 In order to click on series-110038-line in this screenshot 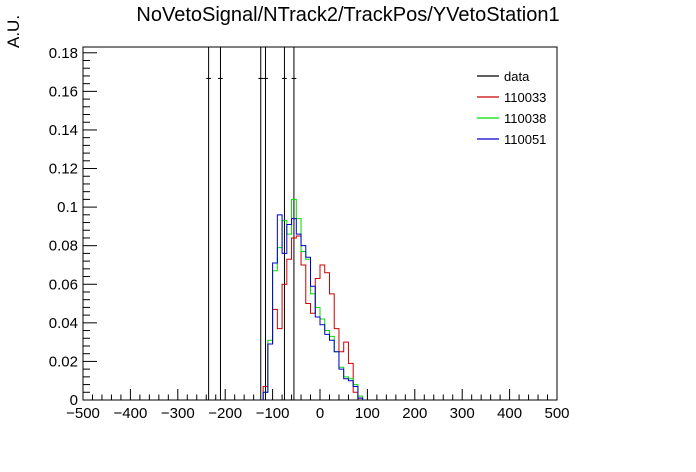, I will do `click(313, 299)`.